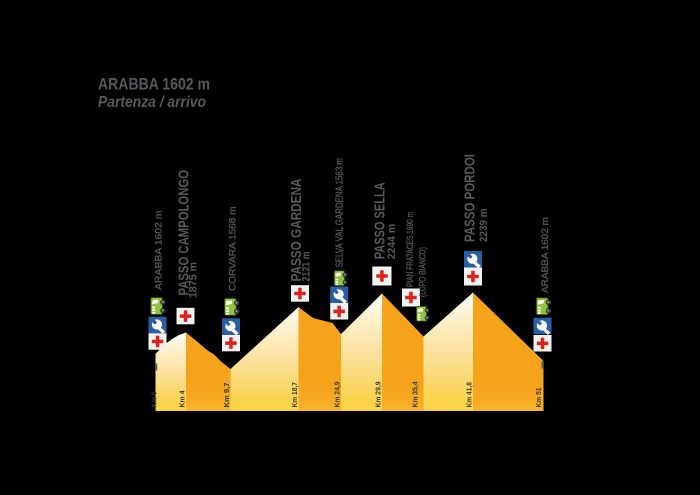 This screenshot has width=700, height=495. What do you see at coordinates (471, 198) in the screenshot?
I see `svg-text: PASSO PORDOI` at bounding box center [471, 198].